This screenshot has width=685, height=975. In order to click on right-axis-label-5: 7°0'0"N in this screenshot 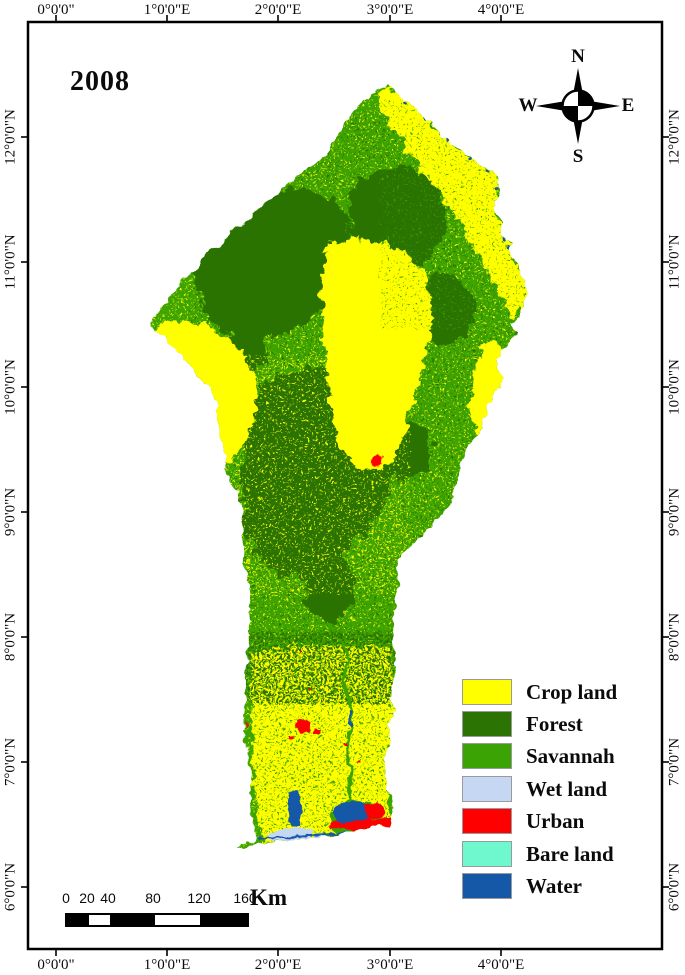, I will do `click(674, 762)`.